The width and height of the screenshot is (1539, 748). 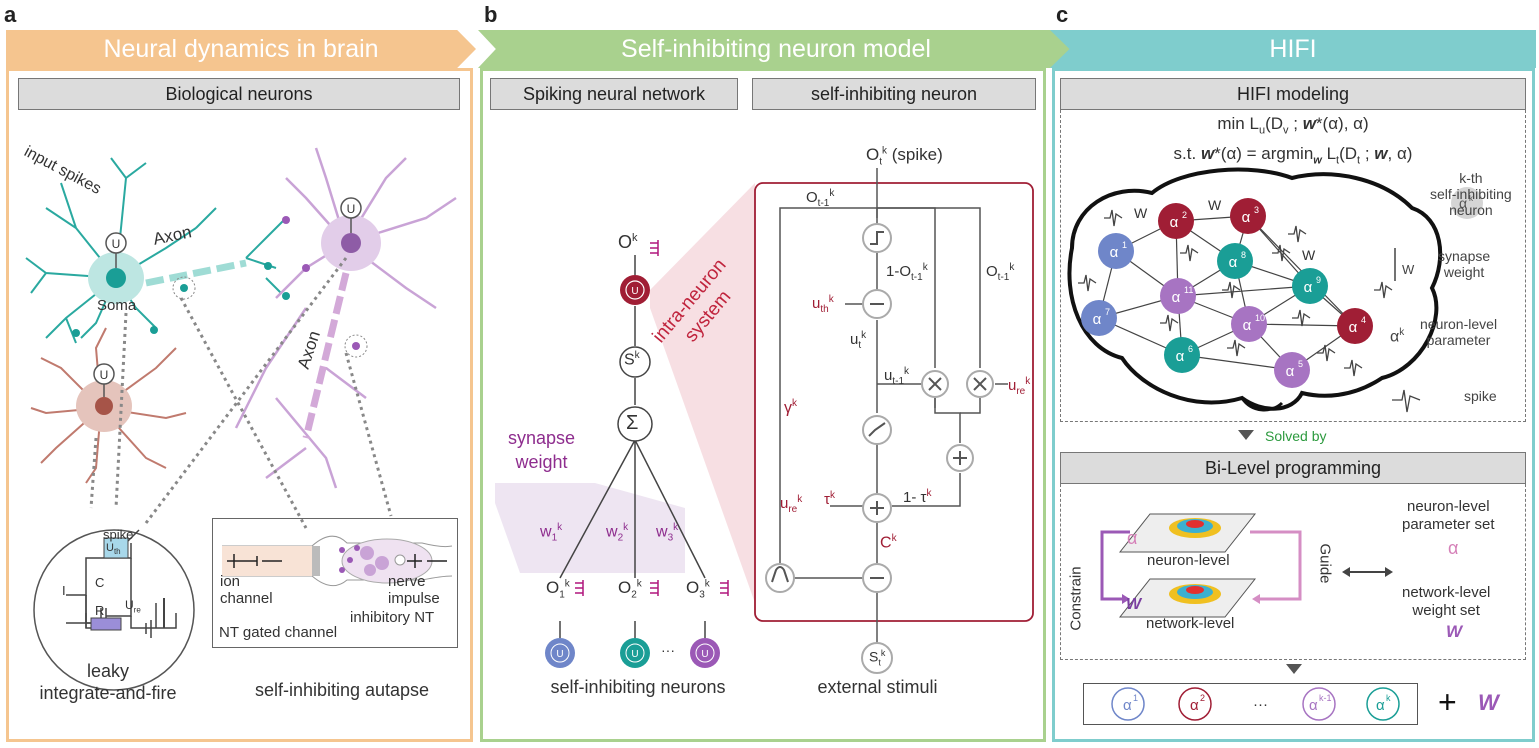 I want to click on param-set-alpha: α, so click(x=1453, y=548).